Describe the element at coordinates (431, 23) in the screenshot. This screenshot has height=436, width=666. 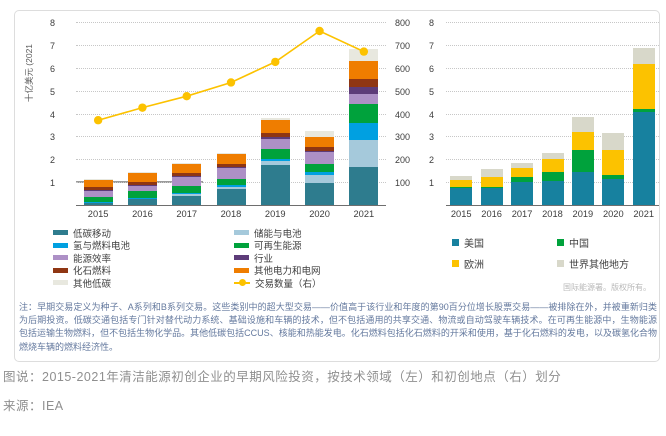
I see `axis-tick-label: 8` at that location.